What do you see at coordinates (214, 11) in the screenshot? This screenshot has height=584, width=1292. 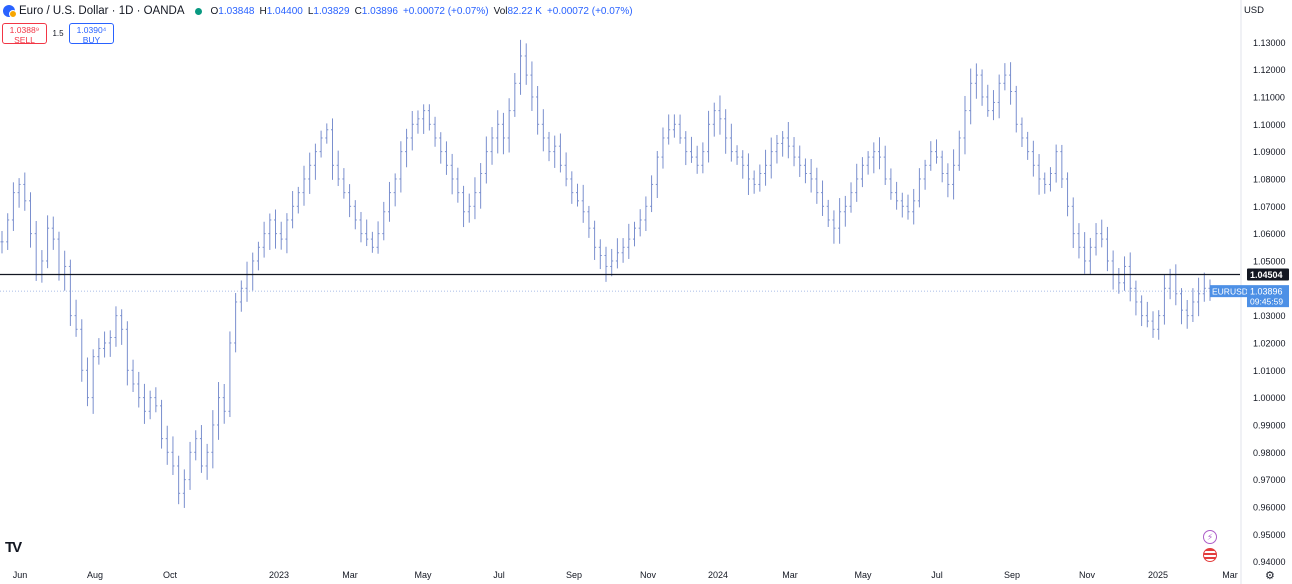 I see `open-label: O` at bounding box center [214, 11].